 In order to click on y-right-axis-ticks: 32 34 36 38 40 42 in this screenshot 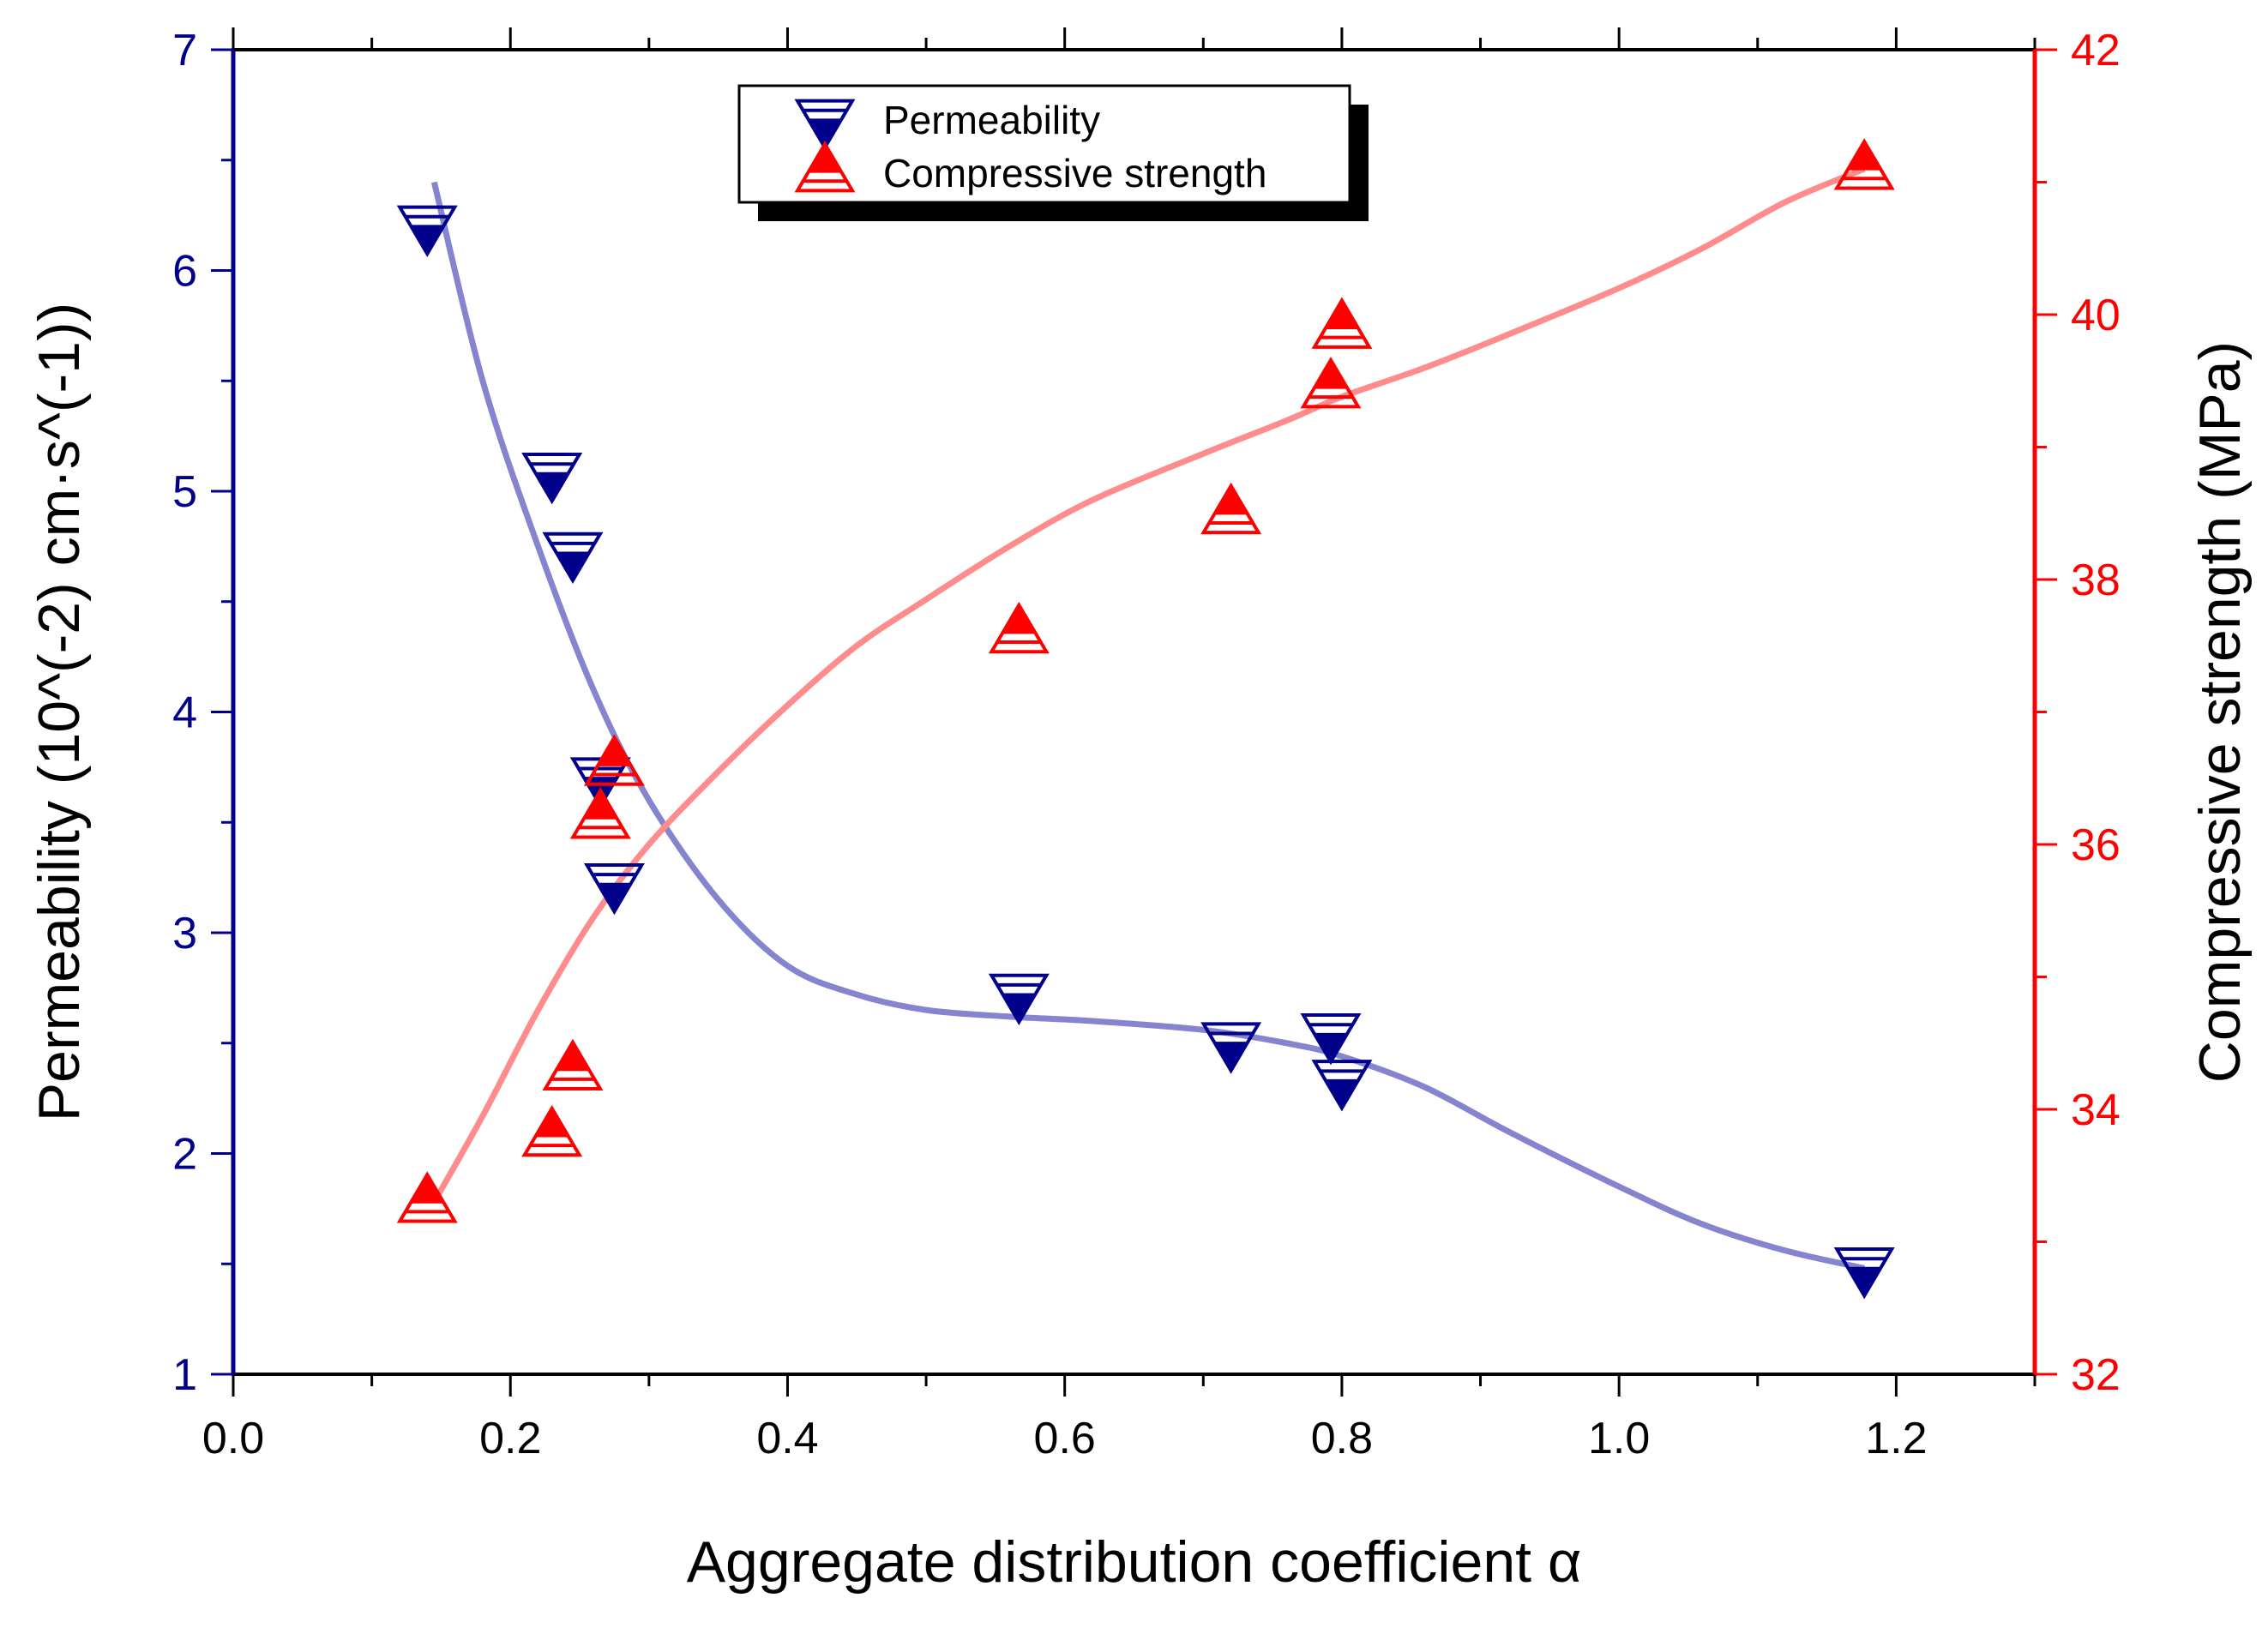, I will do `click(2078, 713)`.